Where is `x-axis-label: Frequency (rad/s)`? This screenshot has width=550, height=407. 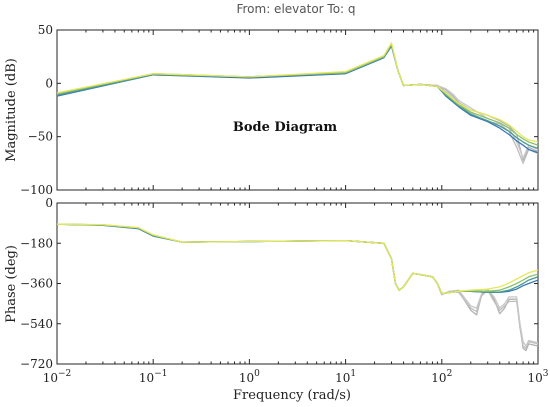
x-axis-label: Frequency (rad/s) is located at coordinates (292, 395).